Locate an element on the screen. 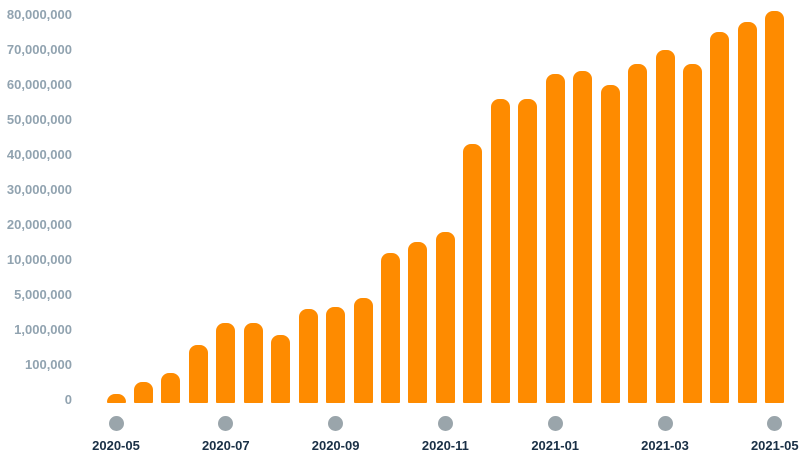 This screenshot has width=800, height=456. x-axis-label: 2021-05 is located at coordinates (774, 445).